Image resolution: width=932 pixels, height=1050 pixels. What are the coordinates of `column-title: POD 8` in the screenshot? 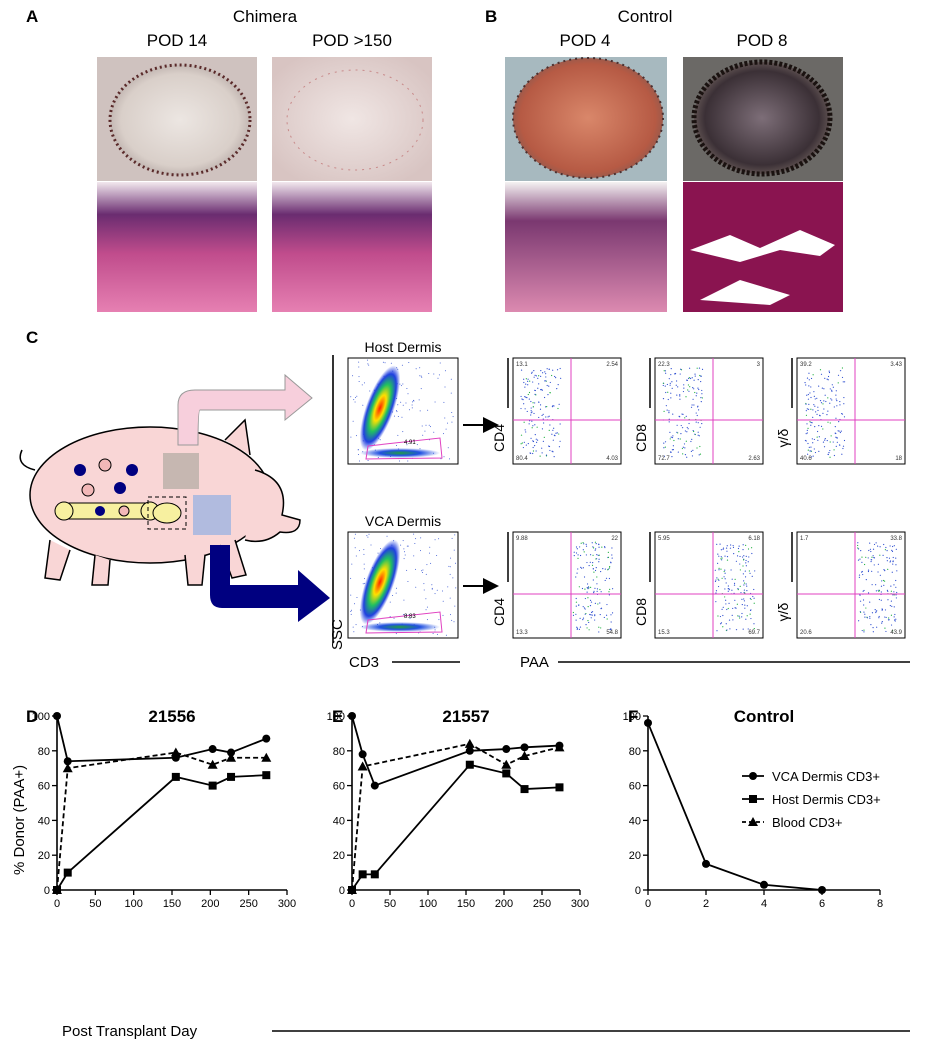 It's located at (761, 40).